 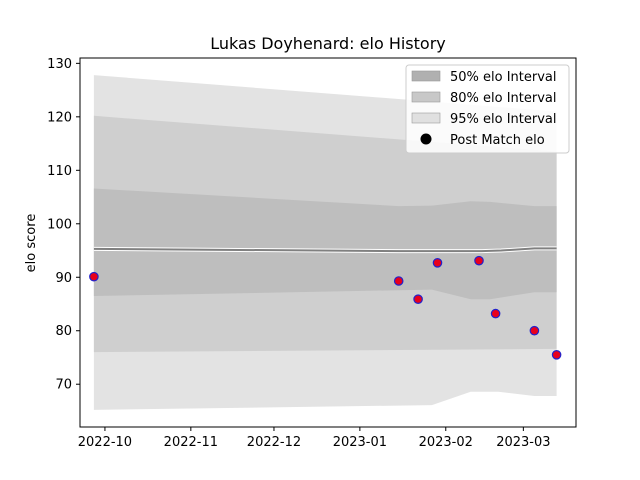 What do you see at coordinates (503, 98) in the screenshot?
I see `legend-label-1: 80% elo Interval` at bounding box center [503, 98].